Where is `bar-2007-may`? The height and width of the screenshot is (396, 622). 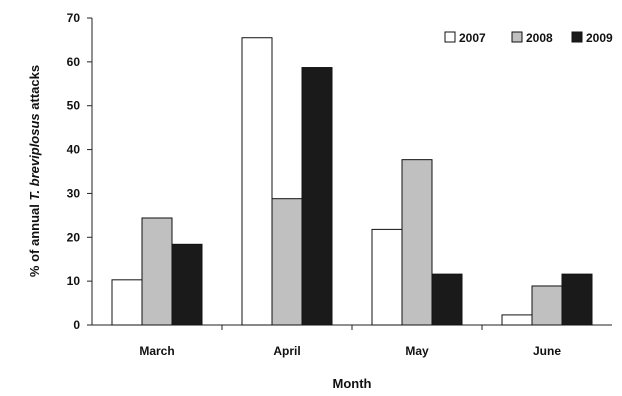 bar-2007-may is located at coordinates (387, 277).